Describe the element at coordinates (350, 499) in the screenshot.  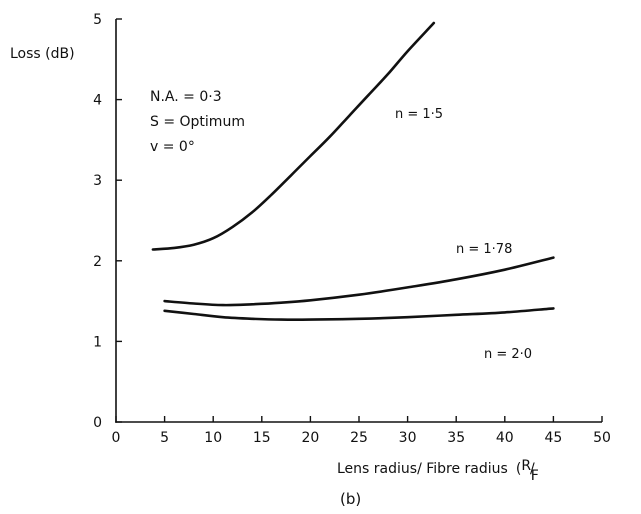
I see `panel-label: (b)` at that location.